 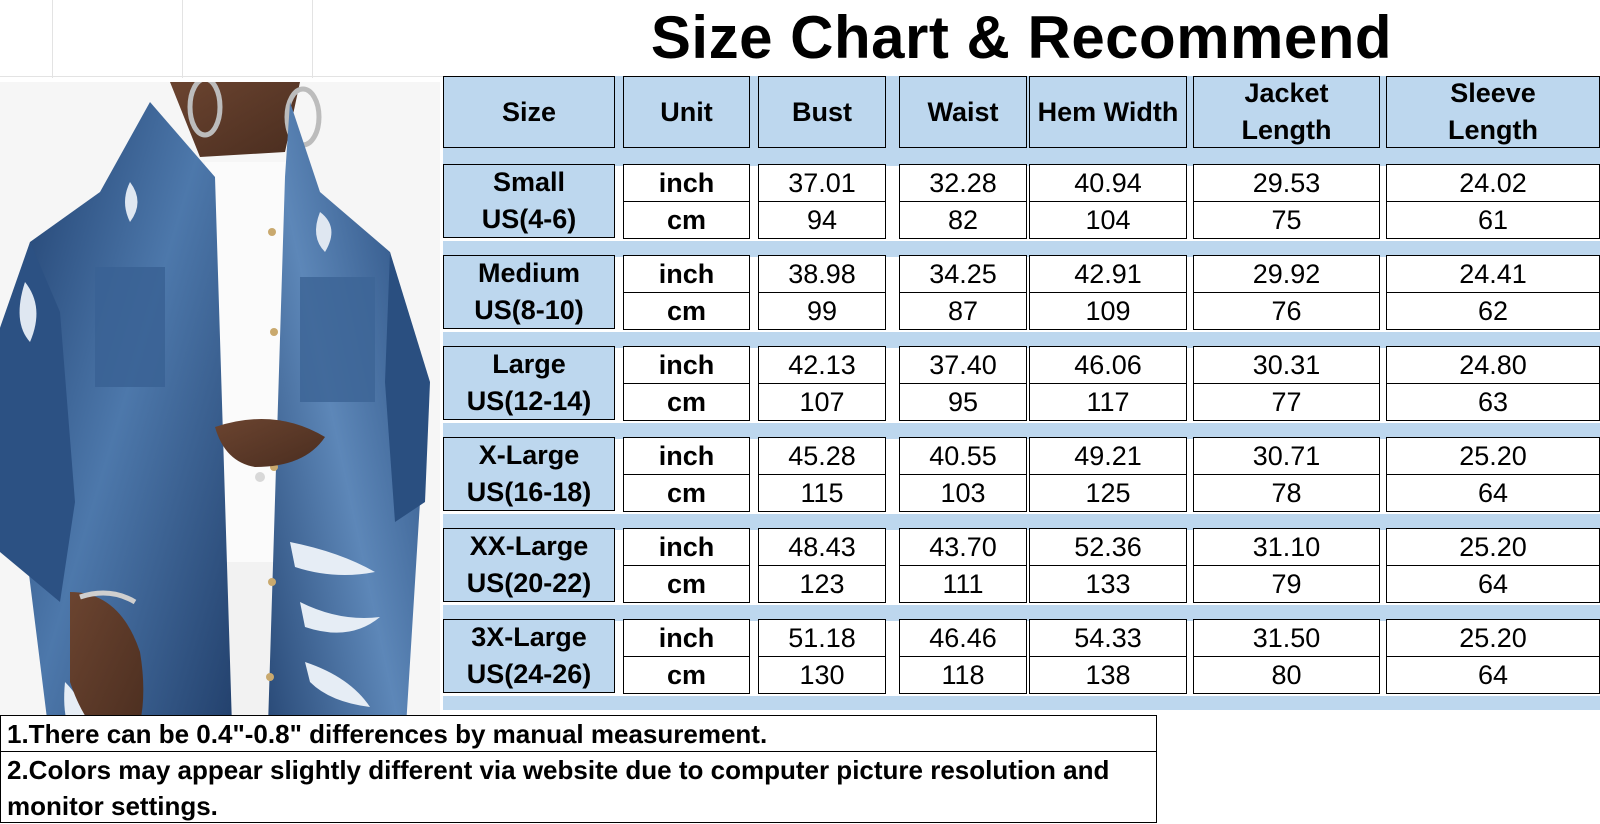 What do you see at coordinates (822, 638) in the screenshot?
I see `value-cell: 51.18` at bounding box center [822, 638].